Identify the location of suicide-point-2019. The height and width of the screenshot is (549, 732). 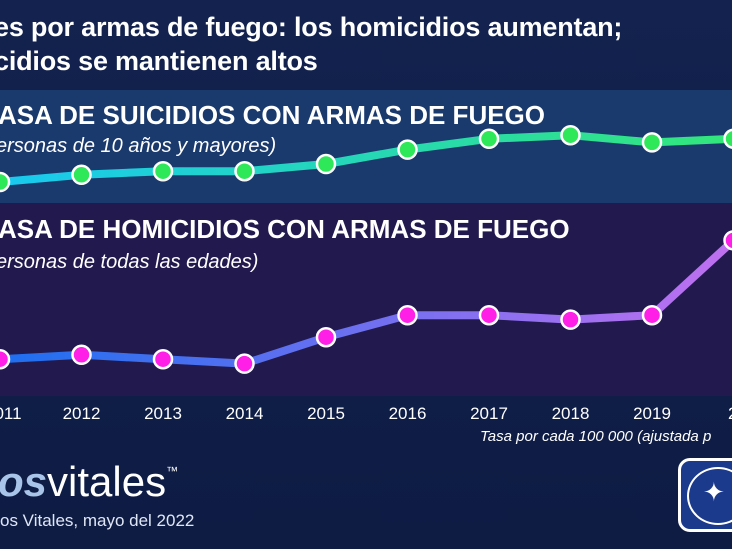
(652, 142).